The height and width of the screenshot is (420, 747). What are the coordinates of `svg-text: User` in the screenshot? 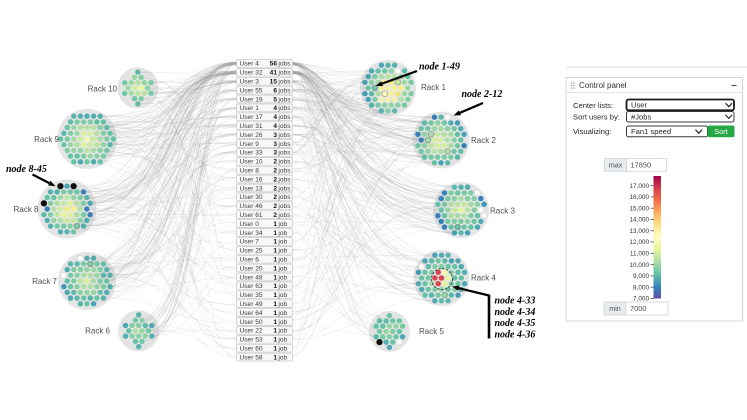 It's located at (639, 105).